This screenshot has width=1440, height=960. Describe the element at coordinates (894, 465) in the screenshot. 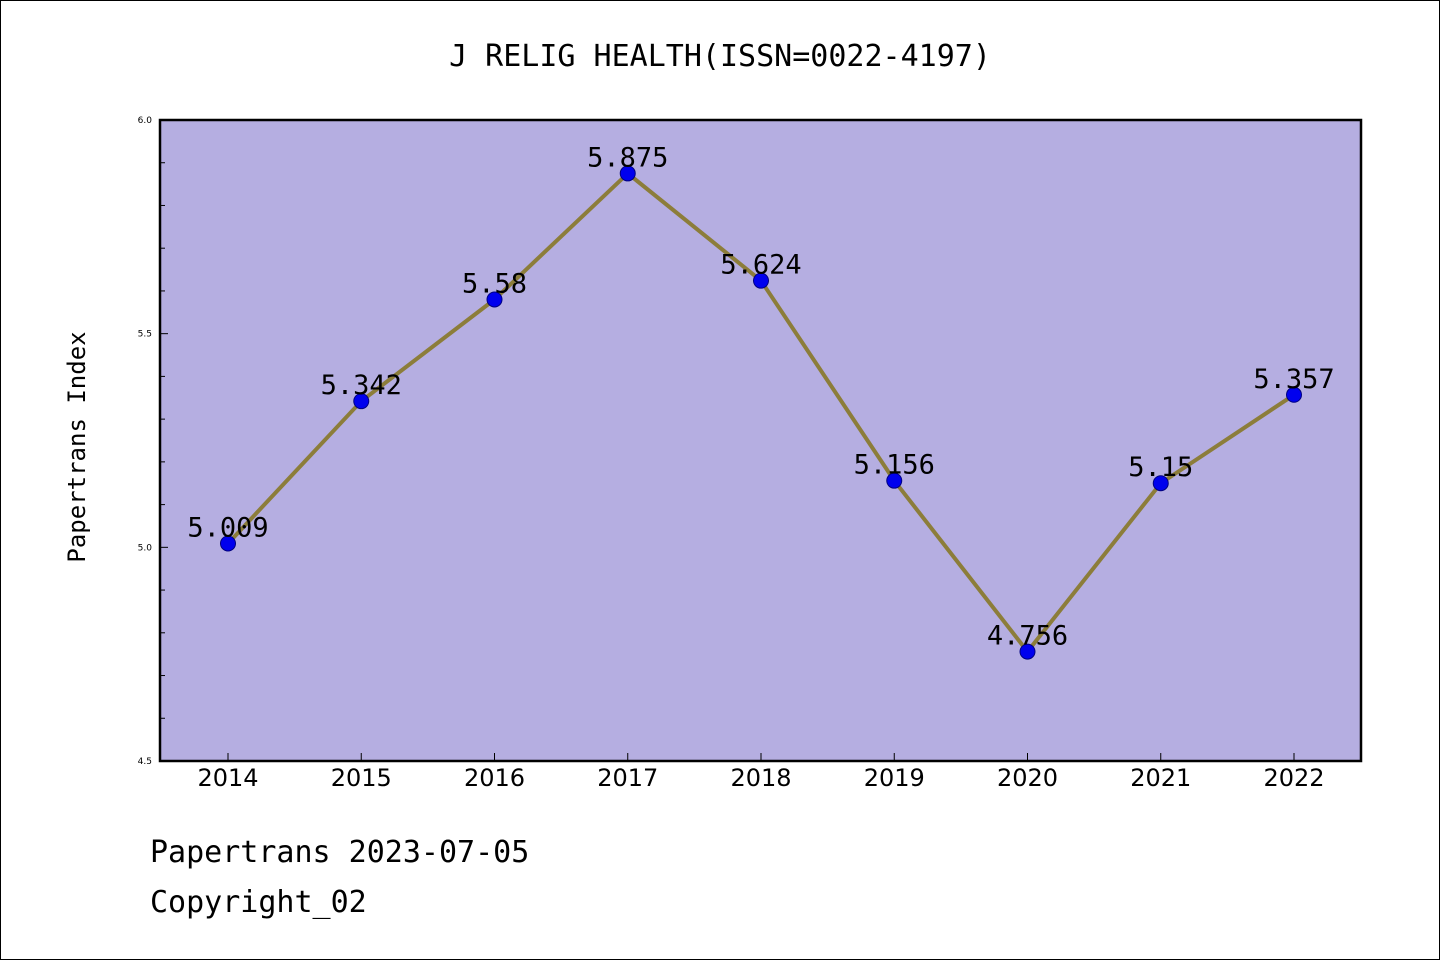

I see `data-label: 5.156` at that location.